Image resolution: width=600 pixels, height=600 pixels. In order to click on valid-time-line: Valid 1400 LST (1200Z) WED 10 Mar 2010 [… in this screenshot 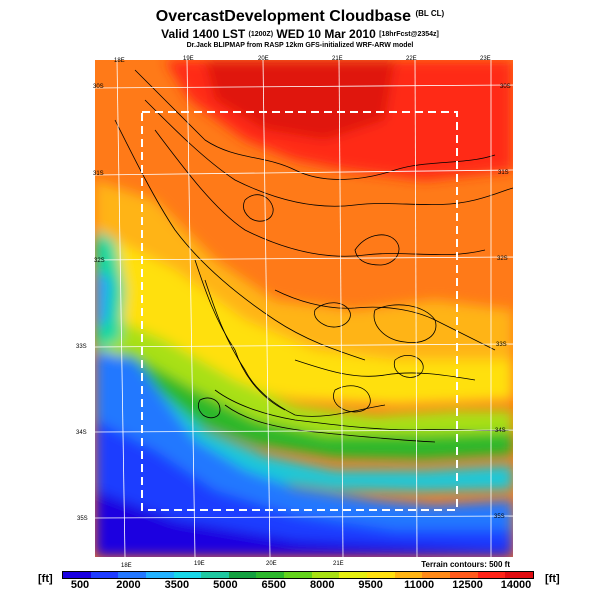, I will do `click(300, 34)`.